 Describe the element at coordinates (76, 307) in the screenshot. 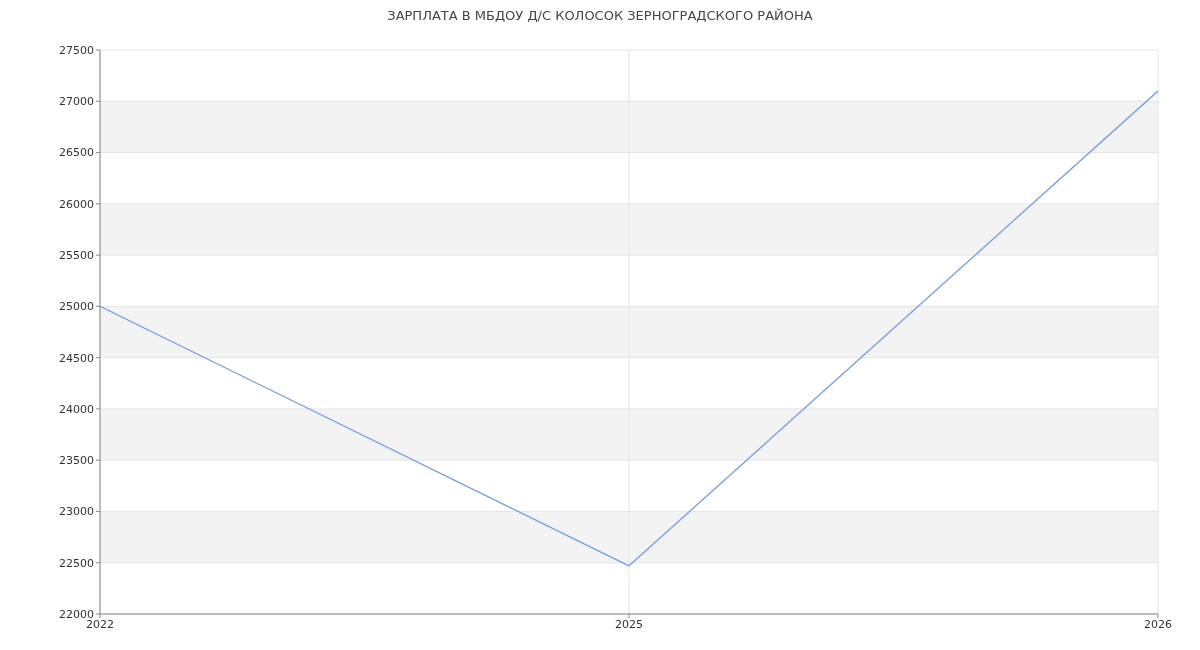

I see `y-tick-label: 25000` at that location.